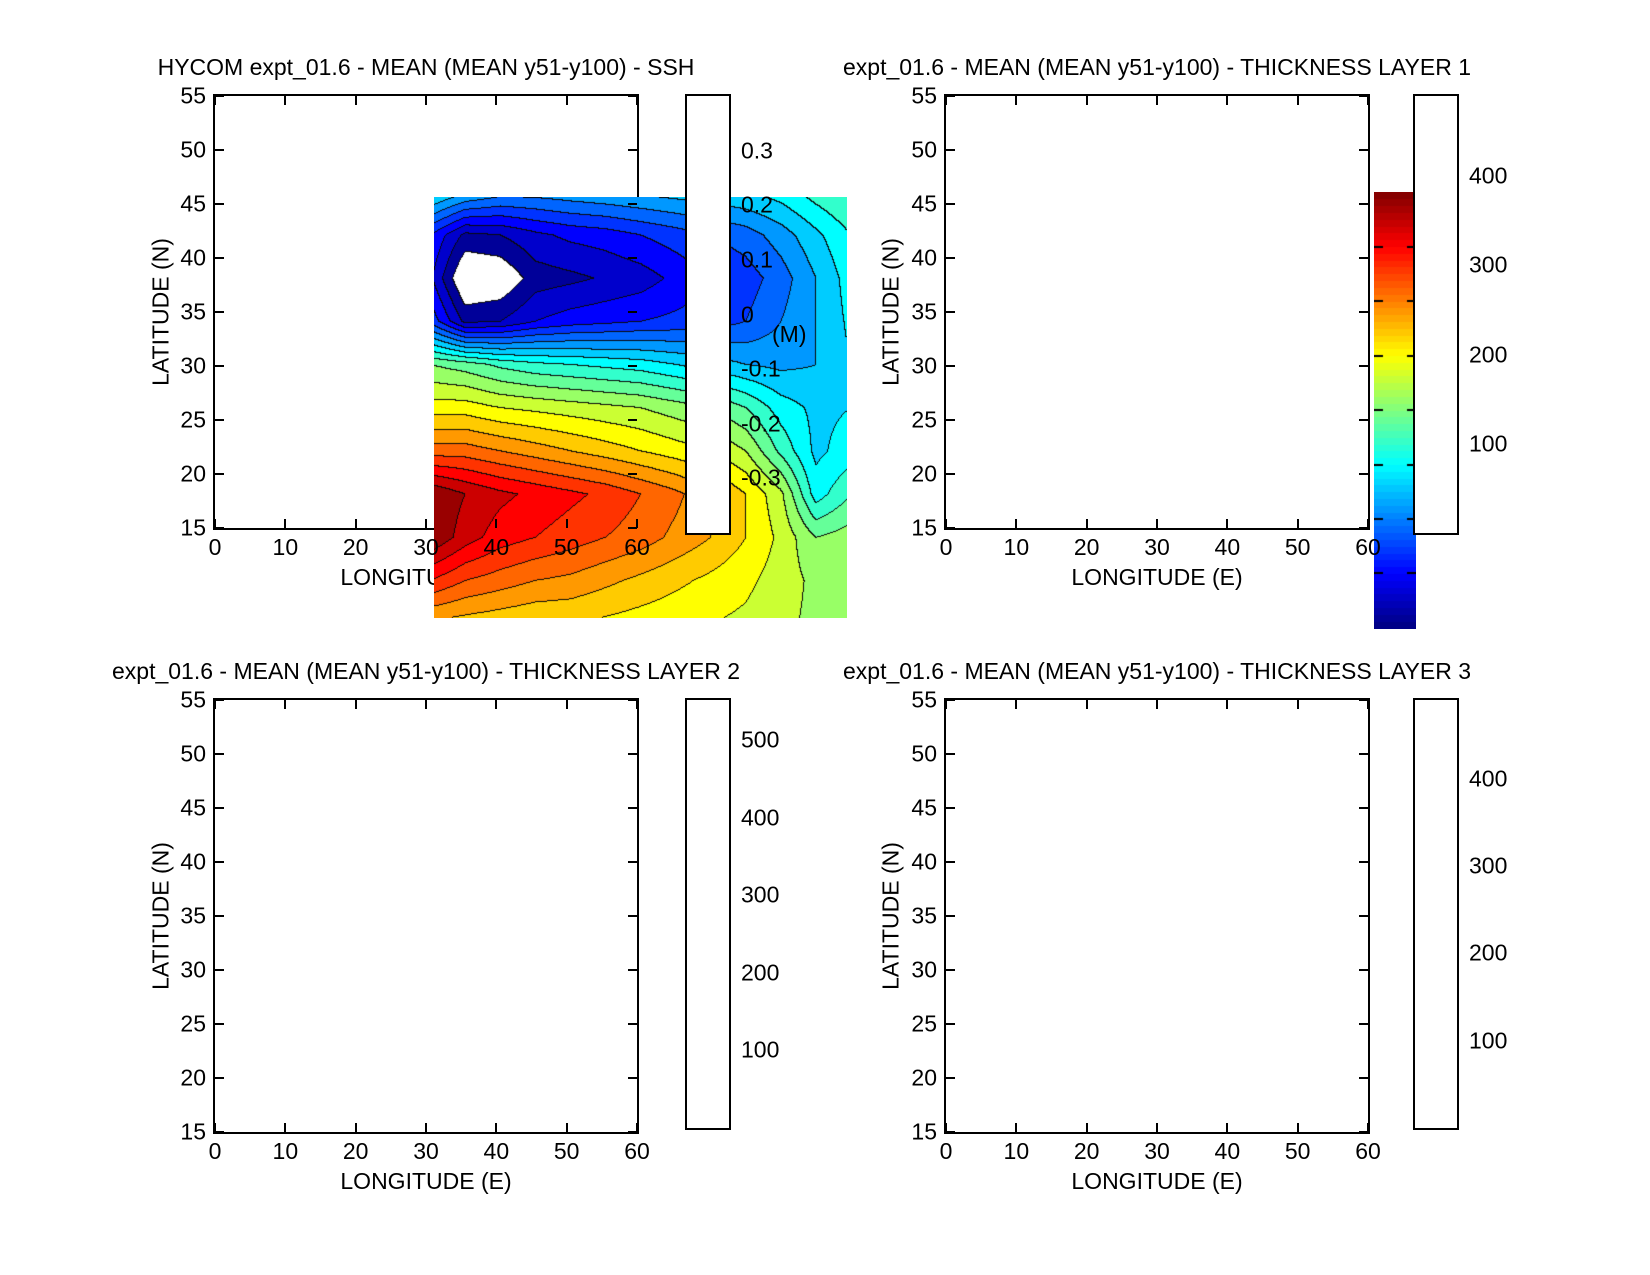 The height and width of the screenshot is (1275, 1650). Describe the element at coordinates (708, 914) in the screenshot. I see `colorbar-frame` at that location.